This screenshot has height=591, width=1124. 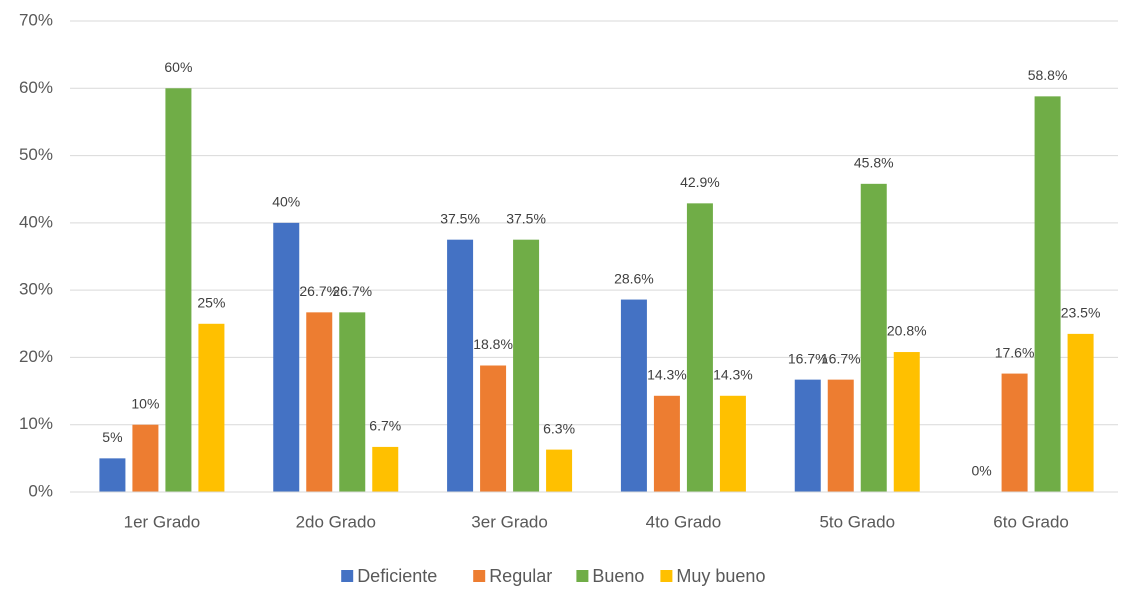 What do you see at coordinates (618, 576) in the screenshot?
I see `legend-label: Bueno` at bounding box center [618, 576].